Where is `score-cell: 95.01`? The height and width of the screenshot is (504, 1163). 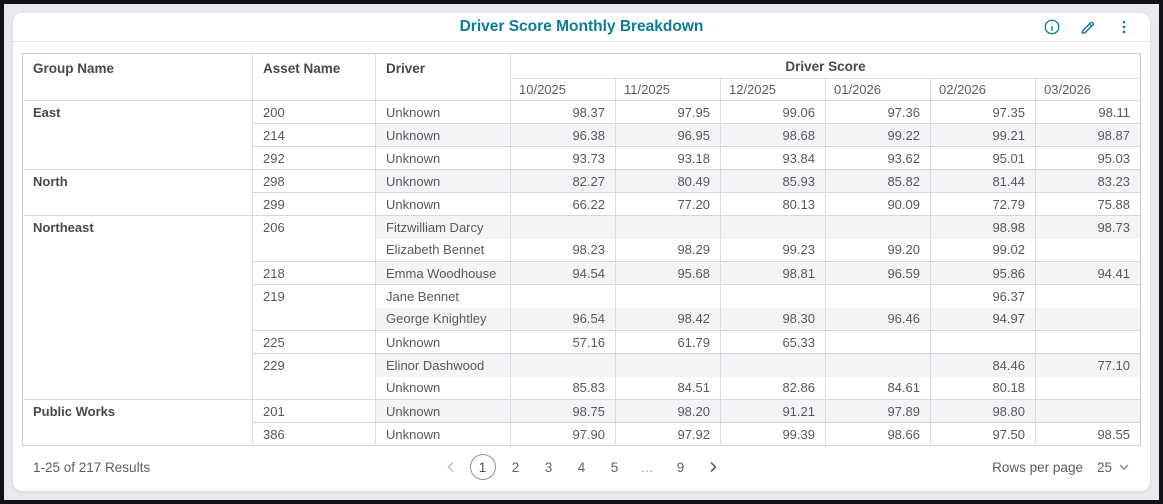 score-cell: 95.01 is located at coordinates (983, 158).